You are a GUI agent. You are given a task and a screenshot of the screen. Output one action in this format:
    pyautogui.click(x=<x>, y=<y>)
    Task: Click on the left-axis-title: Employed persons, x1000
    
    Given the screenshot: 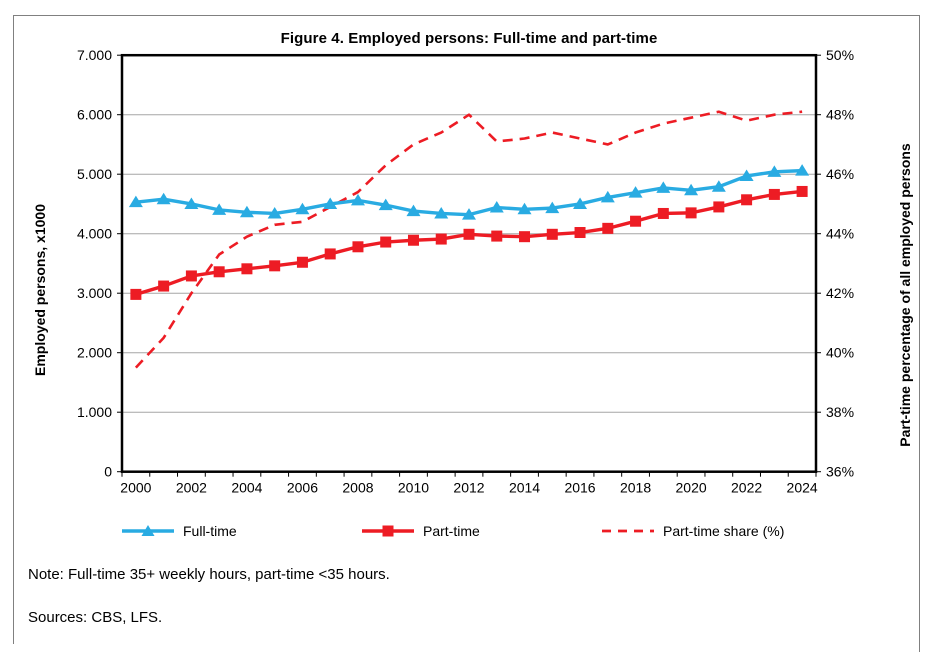 What is the action you would take?
    pyautogui.click(x=40, y=290)
    